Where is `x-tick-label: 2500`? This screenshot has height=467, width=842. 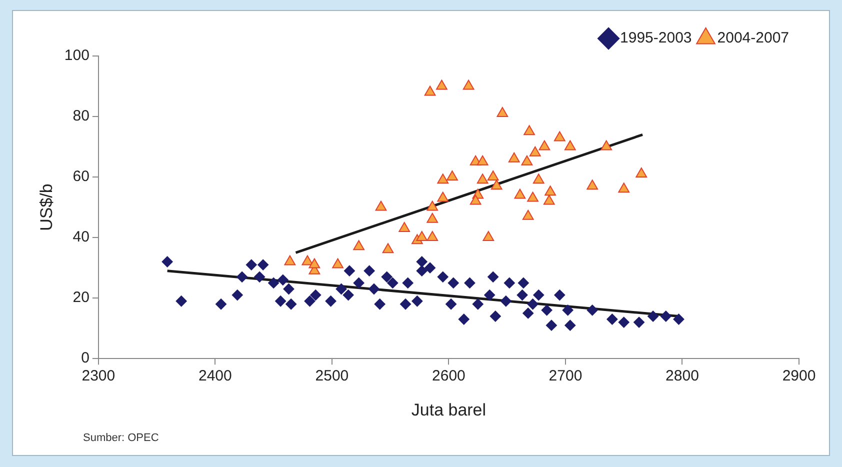 x-tick-label: 2500 is located at coordinates (332, 376).